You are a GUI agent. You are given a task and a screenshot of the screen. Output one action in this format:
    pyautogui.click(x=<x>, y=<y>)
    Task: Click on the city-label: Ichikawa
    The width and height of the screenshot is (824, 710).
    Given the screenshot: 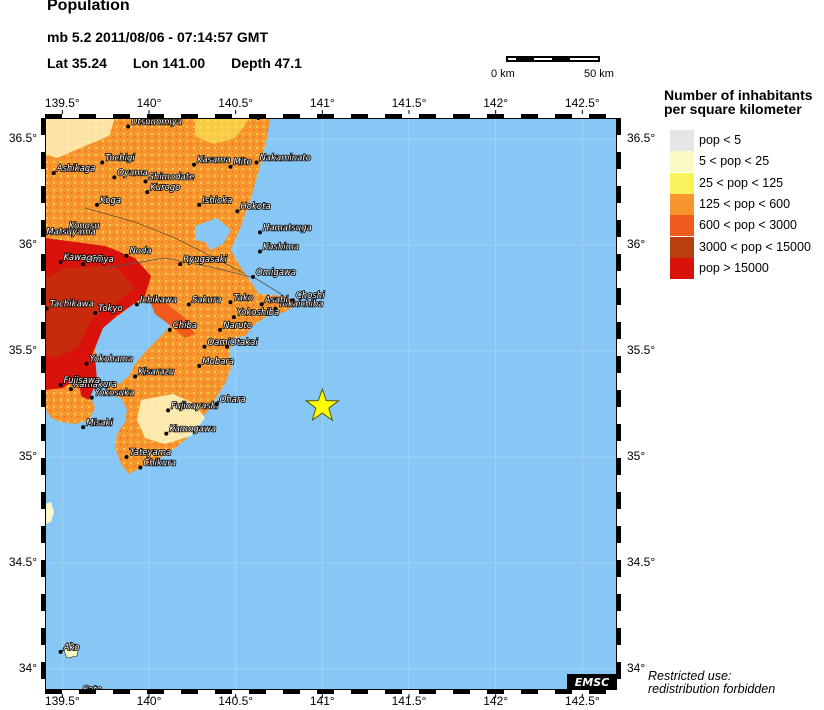 What is the action you would take?
    pyautogui.click(x=158, y=300)
    